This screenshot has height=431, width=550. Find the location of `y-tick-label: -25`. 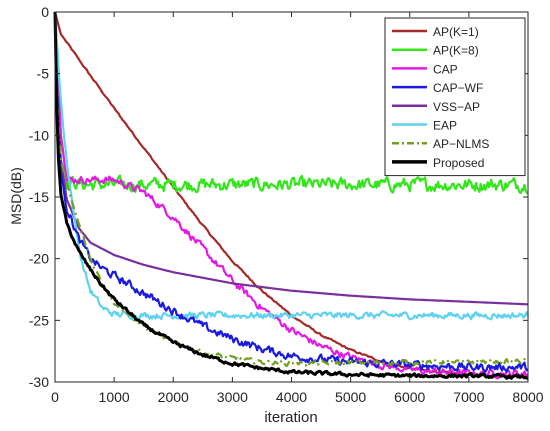

y-tick-label: -25 is located at coordinates (39, 320).